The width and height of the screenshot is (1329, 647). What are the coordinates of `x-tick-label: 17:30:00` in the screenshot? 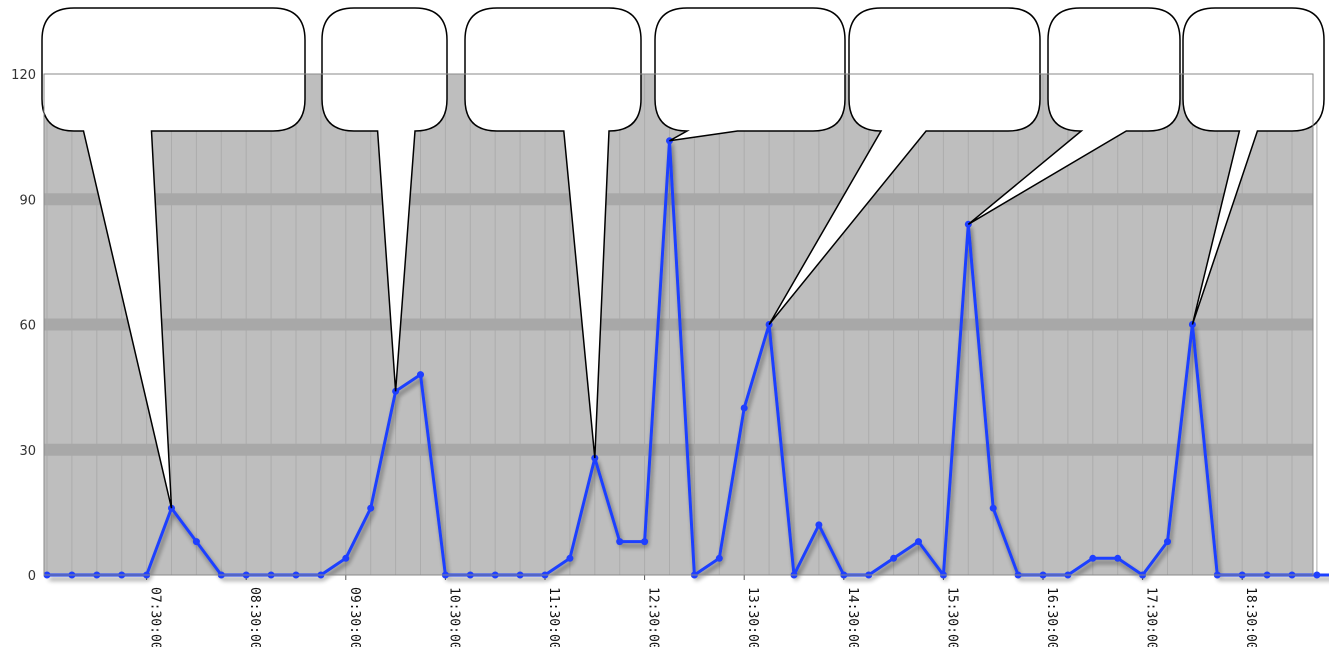 It's located at (1151, 617).